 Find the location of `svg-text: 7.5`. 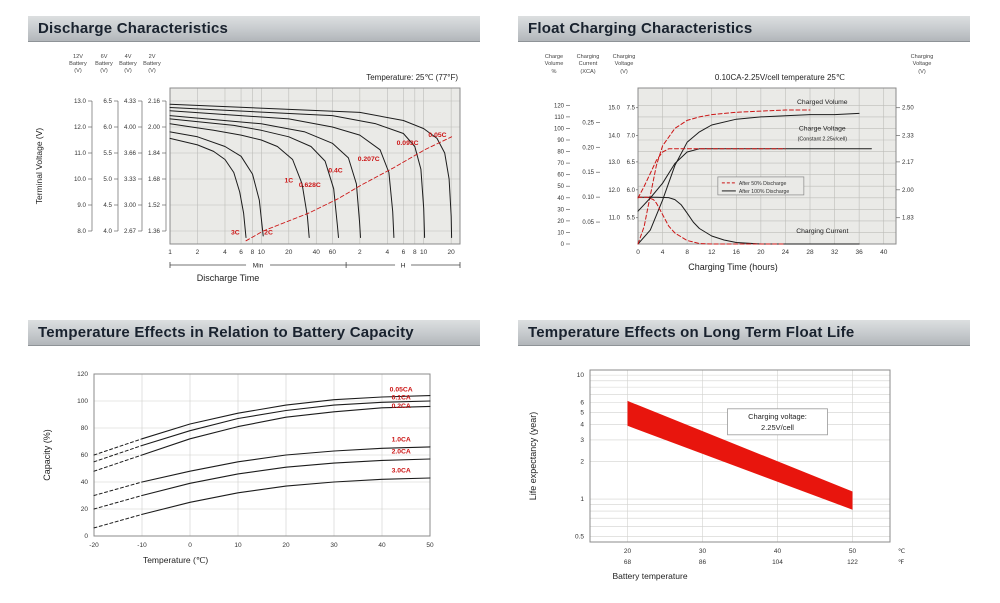

svg-text: 7.5 is located at coordinates (631, 109).